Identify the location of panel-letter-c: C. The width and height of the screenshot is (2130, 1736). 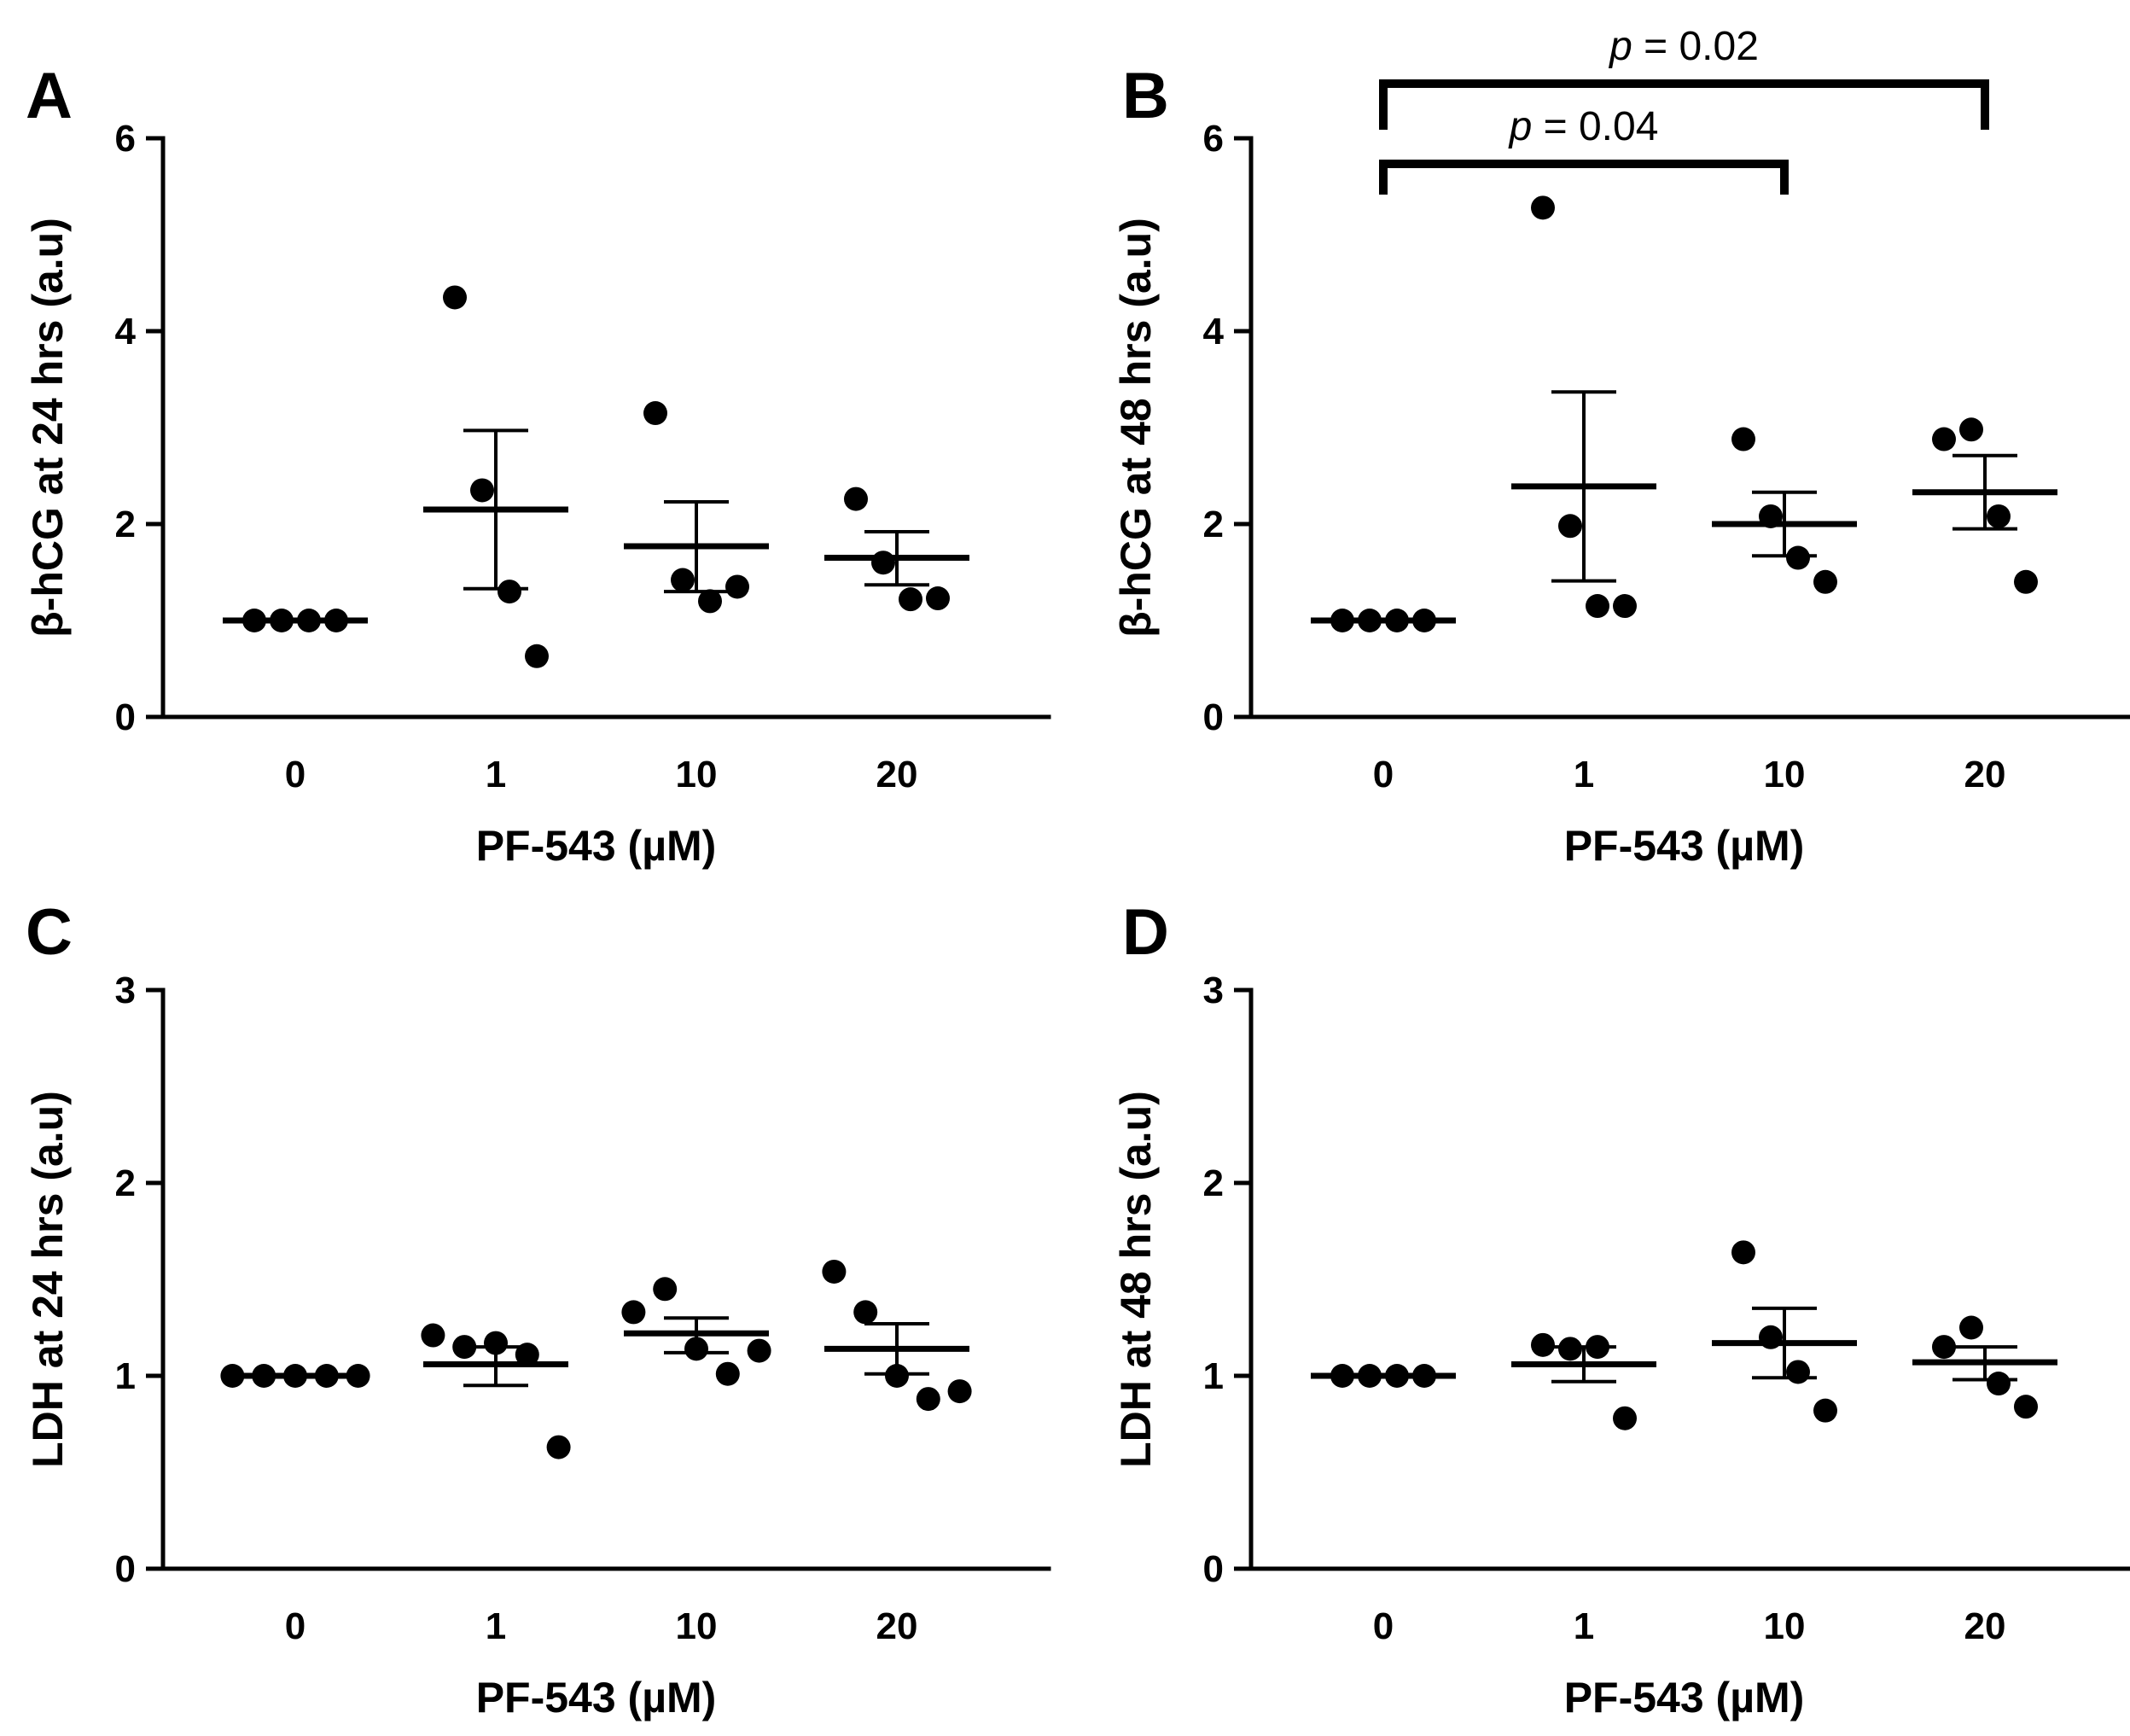
(49, 932).